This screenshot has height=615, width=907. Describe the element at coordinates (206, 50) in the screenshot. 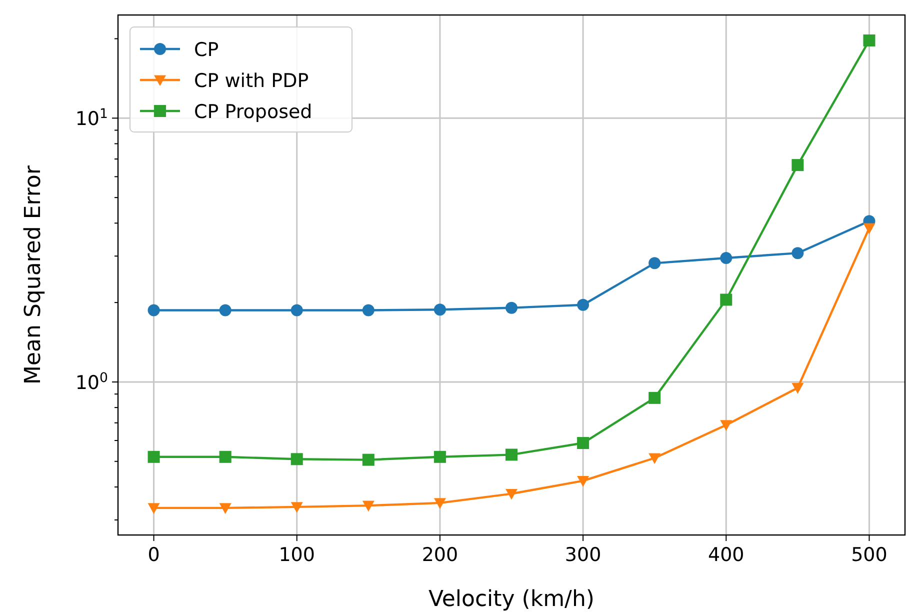

I see `legend-label: CP` at that location.